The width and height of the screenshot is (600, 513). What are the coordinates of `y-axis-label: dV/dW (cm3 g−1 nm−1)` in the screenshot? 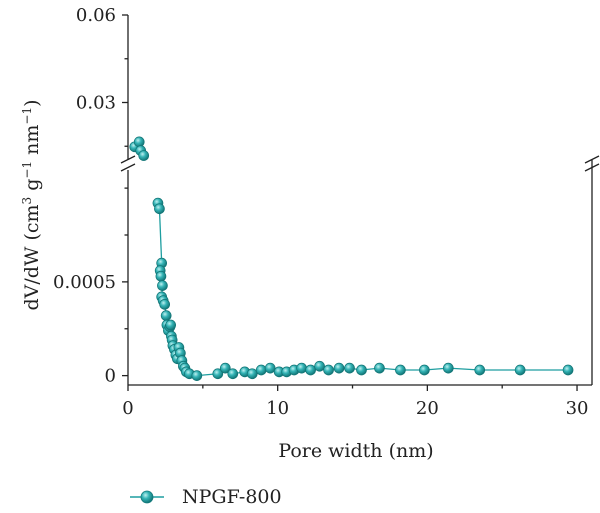 It's located at (31, 204).